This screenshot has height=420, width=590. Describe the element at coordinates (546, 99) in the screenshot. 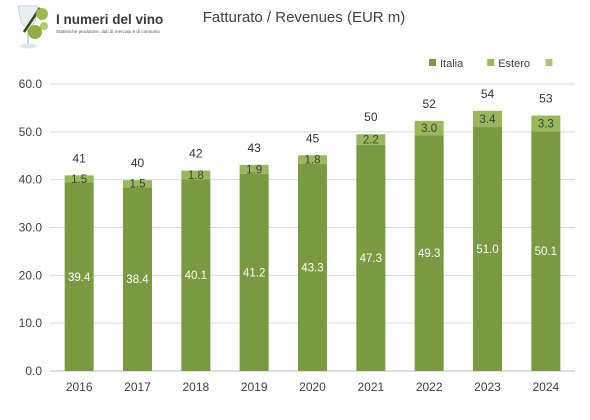

I see `data-label-total: 53` at that location.